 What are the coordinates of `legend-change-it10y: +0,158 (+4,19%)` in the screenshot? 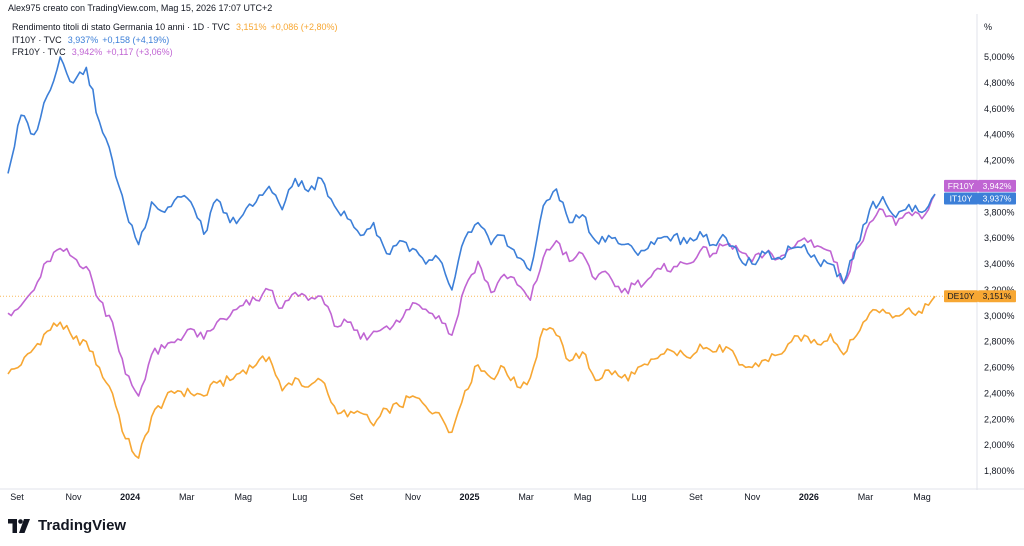 It's located at (136, 39).